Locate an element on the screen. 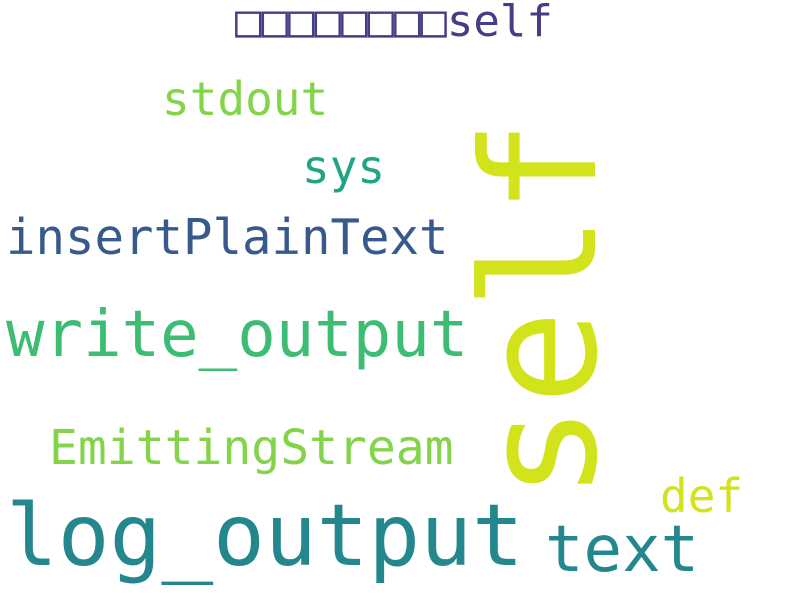 This screenshot has height=600, width=800. word-insertplaintext: insertPlainText is located at coordinates (227, 237).